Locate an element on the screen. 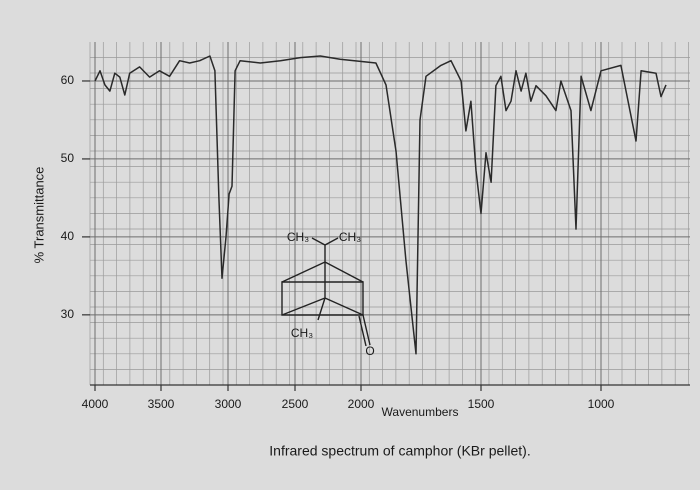 Image resolution: width=700 pixels, height=490 pixels. y-axis-label: % Transmittance is located at coordinates (38, 215).